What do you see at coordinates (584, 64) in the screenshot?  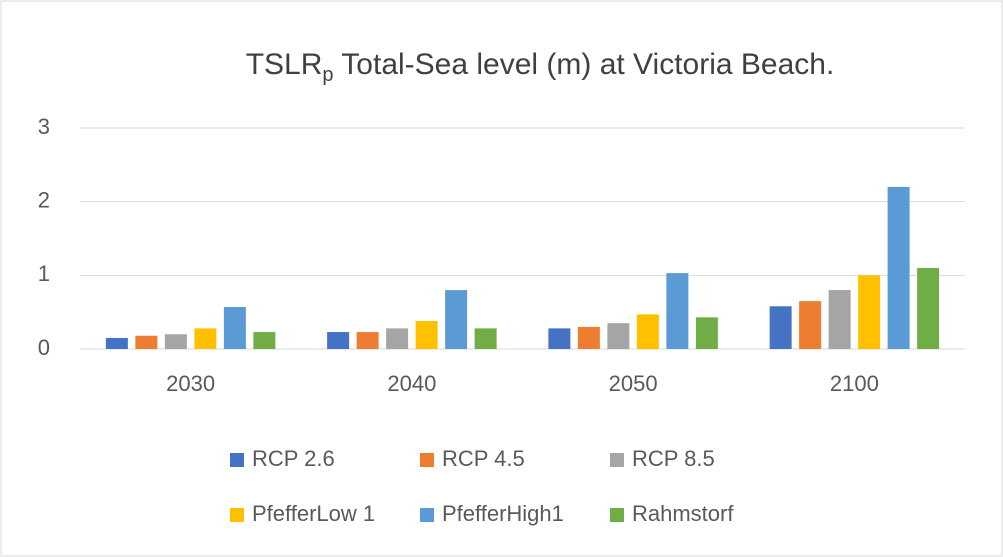 I see `title-rest: Total-Sea level (m) at Victoria Beach.` at bounding box center [584, 64].